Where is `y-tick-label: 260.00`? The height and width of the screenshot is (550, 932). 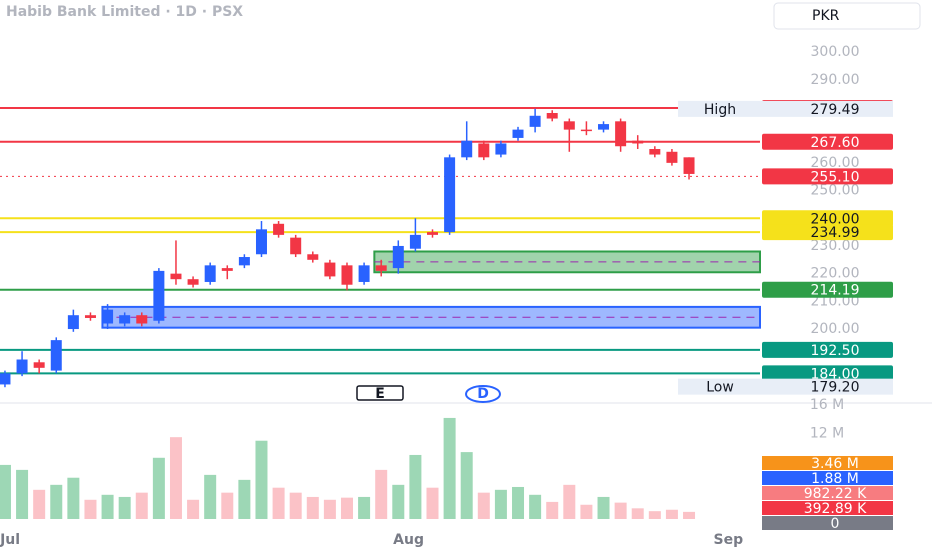
y-tick-label: 260.00 is located at coordinates (835, 163).